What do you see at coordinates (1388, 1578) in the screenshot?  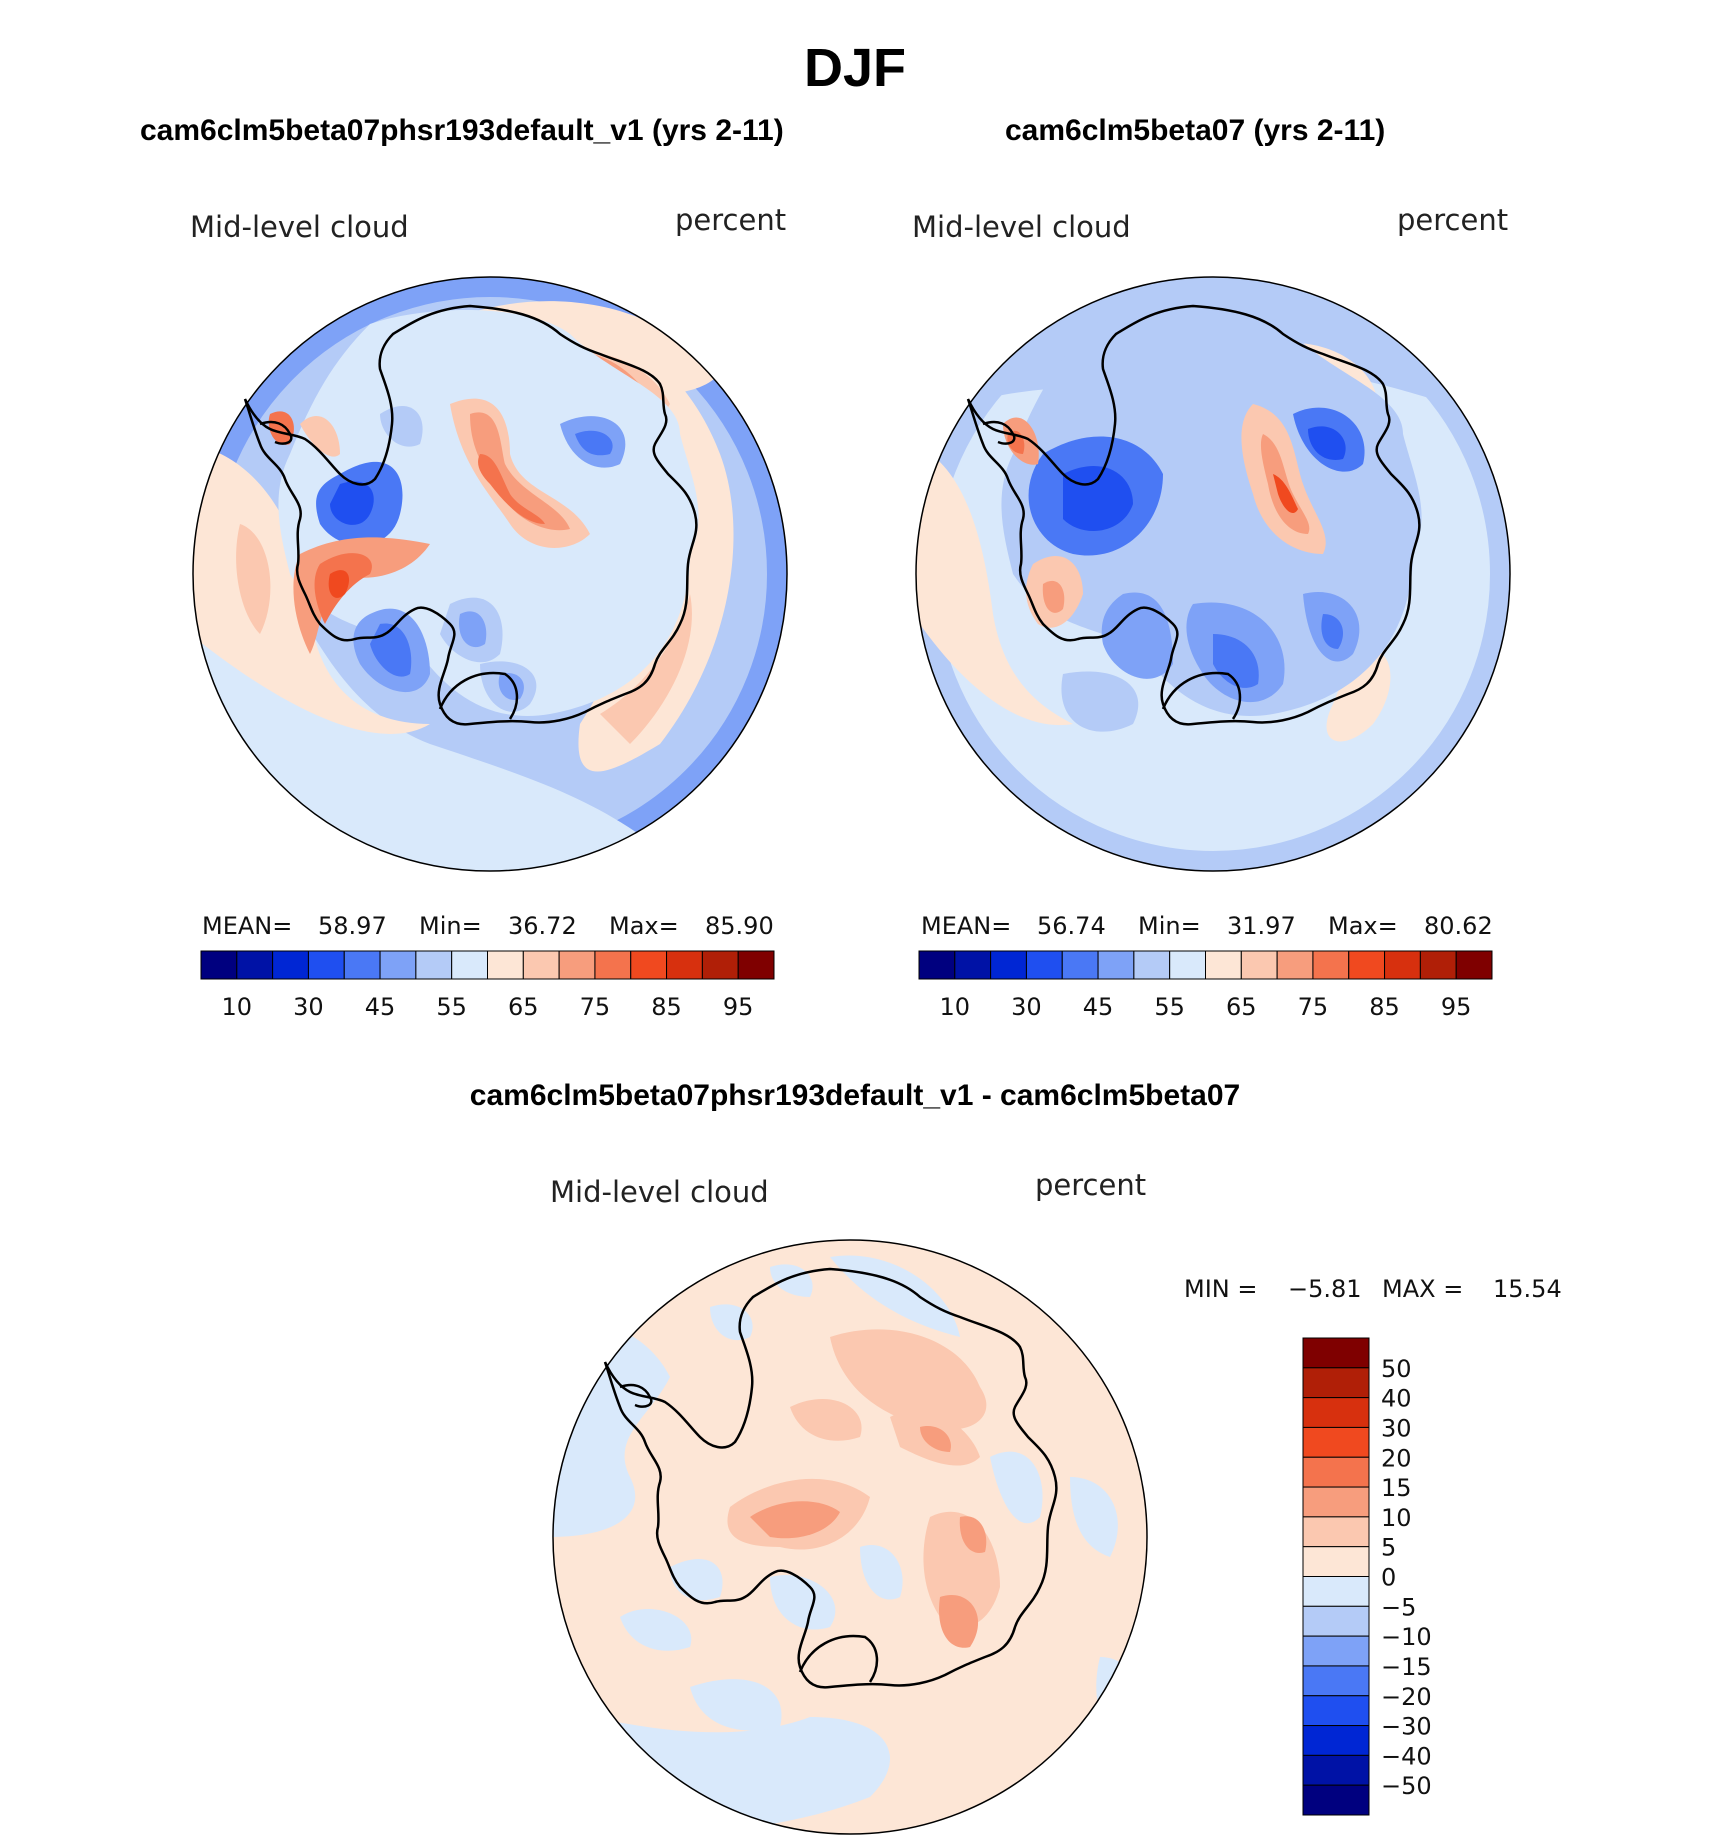 I see `colorbar-diff-tick-label: 0` at bounding box center [1388, 1578].